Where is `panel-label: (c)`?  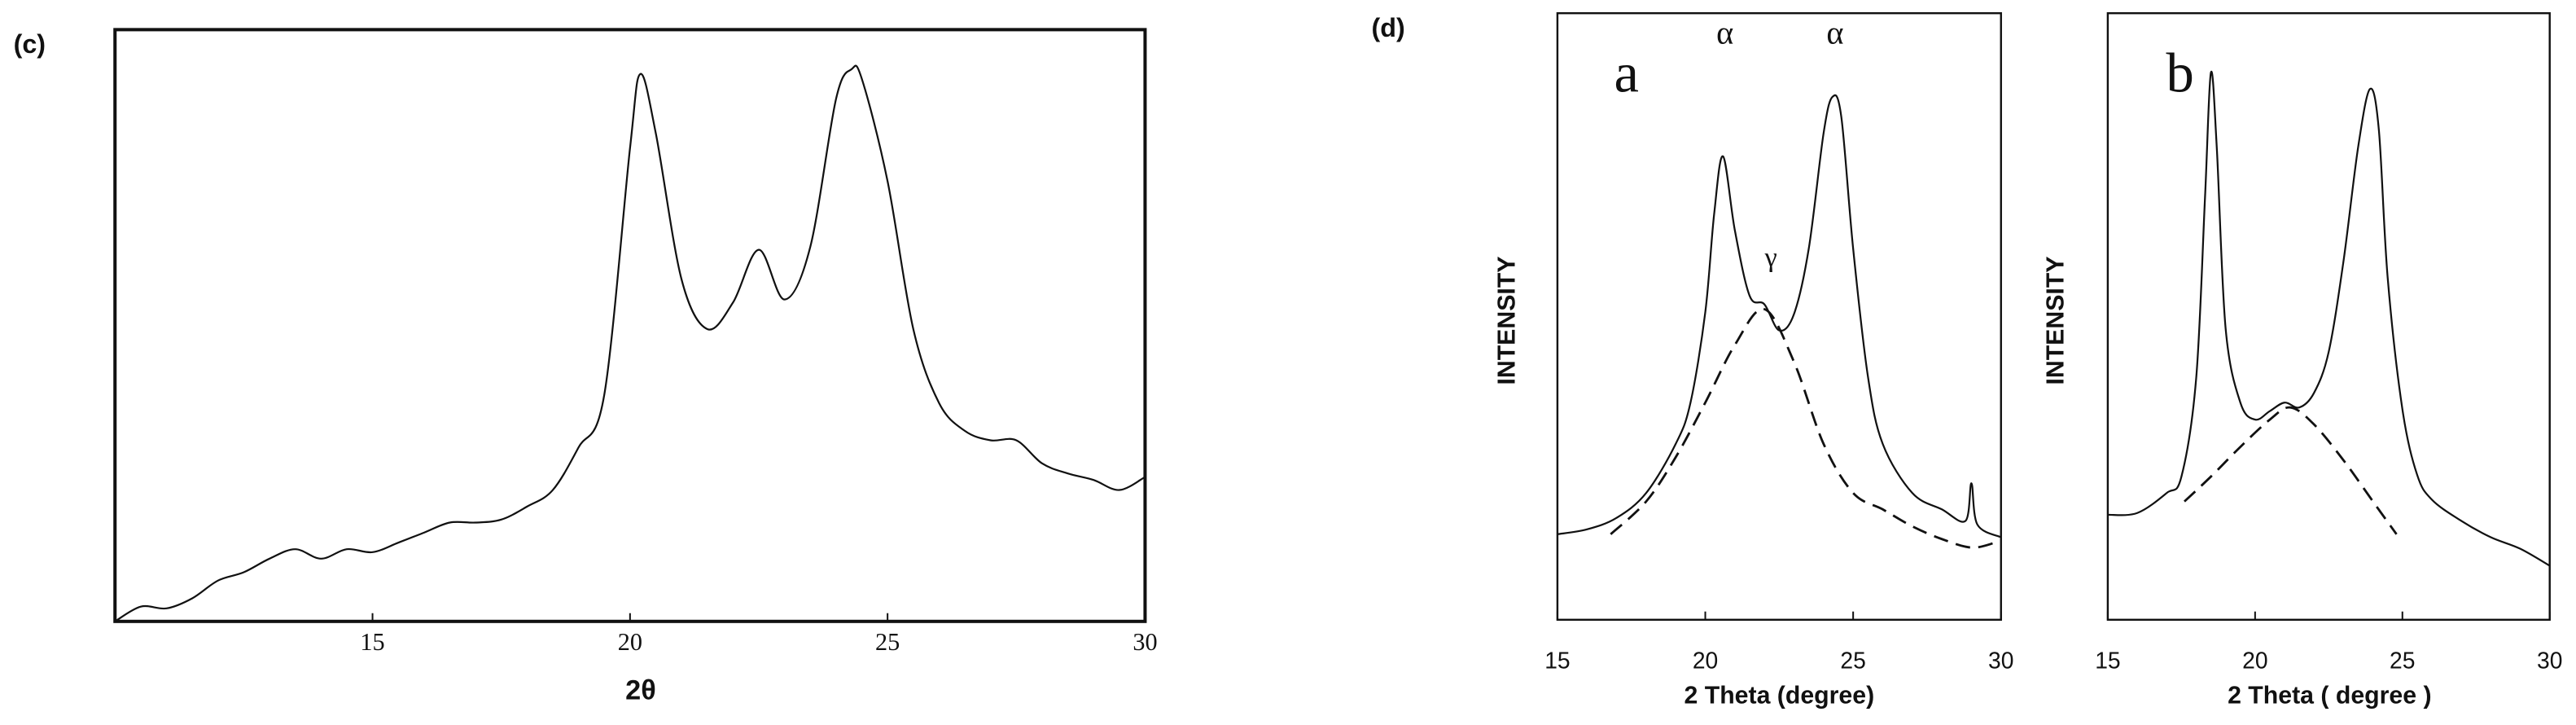
panel-label: (c) is located at coordinates (30, 44).